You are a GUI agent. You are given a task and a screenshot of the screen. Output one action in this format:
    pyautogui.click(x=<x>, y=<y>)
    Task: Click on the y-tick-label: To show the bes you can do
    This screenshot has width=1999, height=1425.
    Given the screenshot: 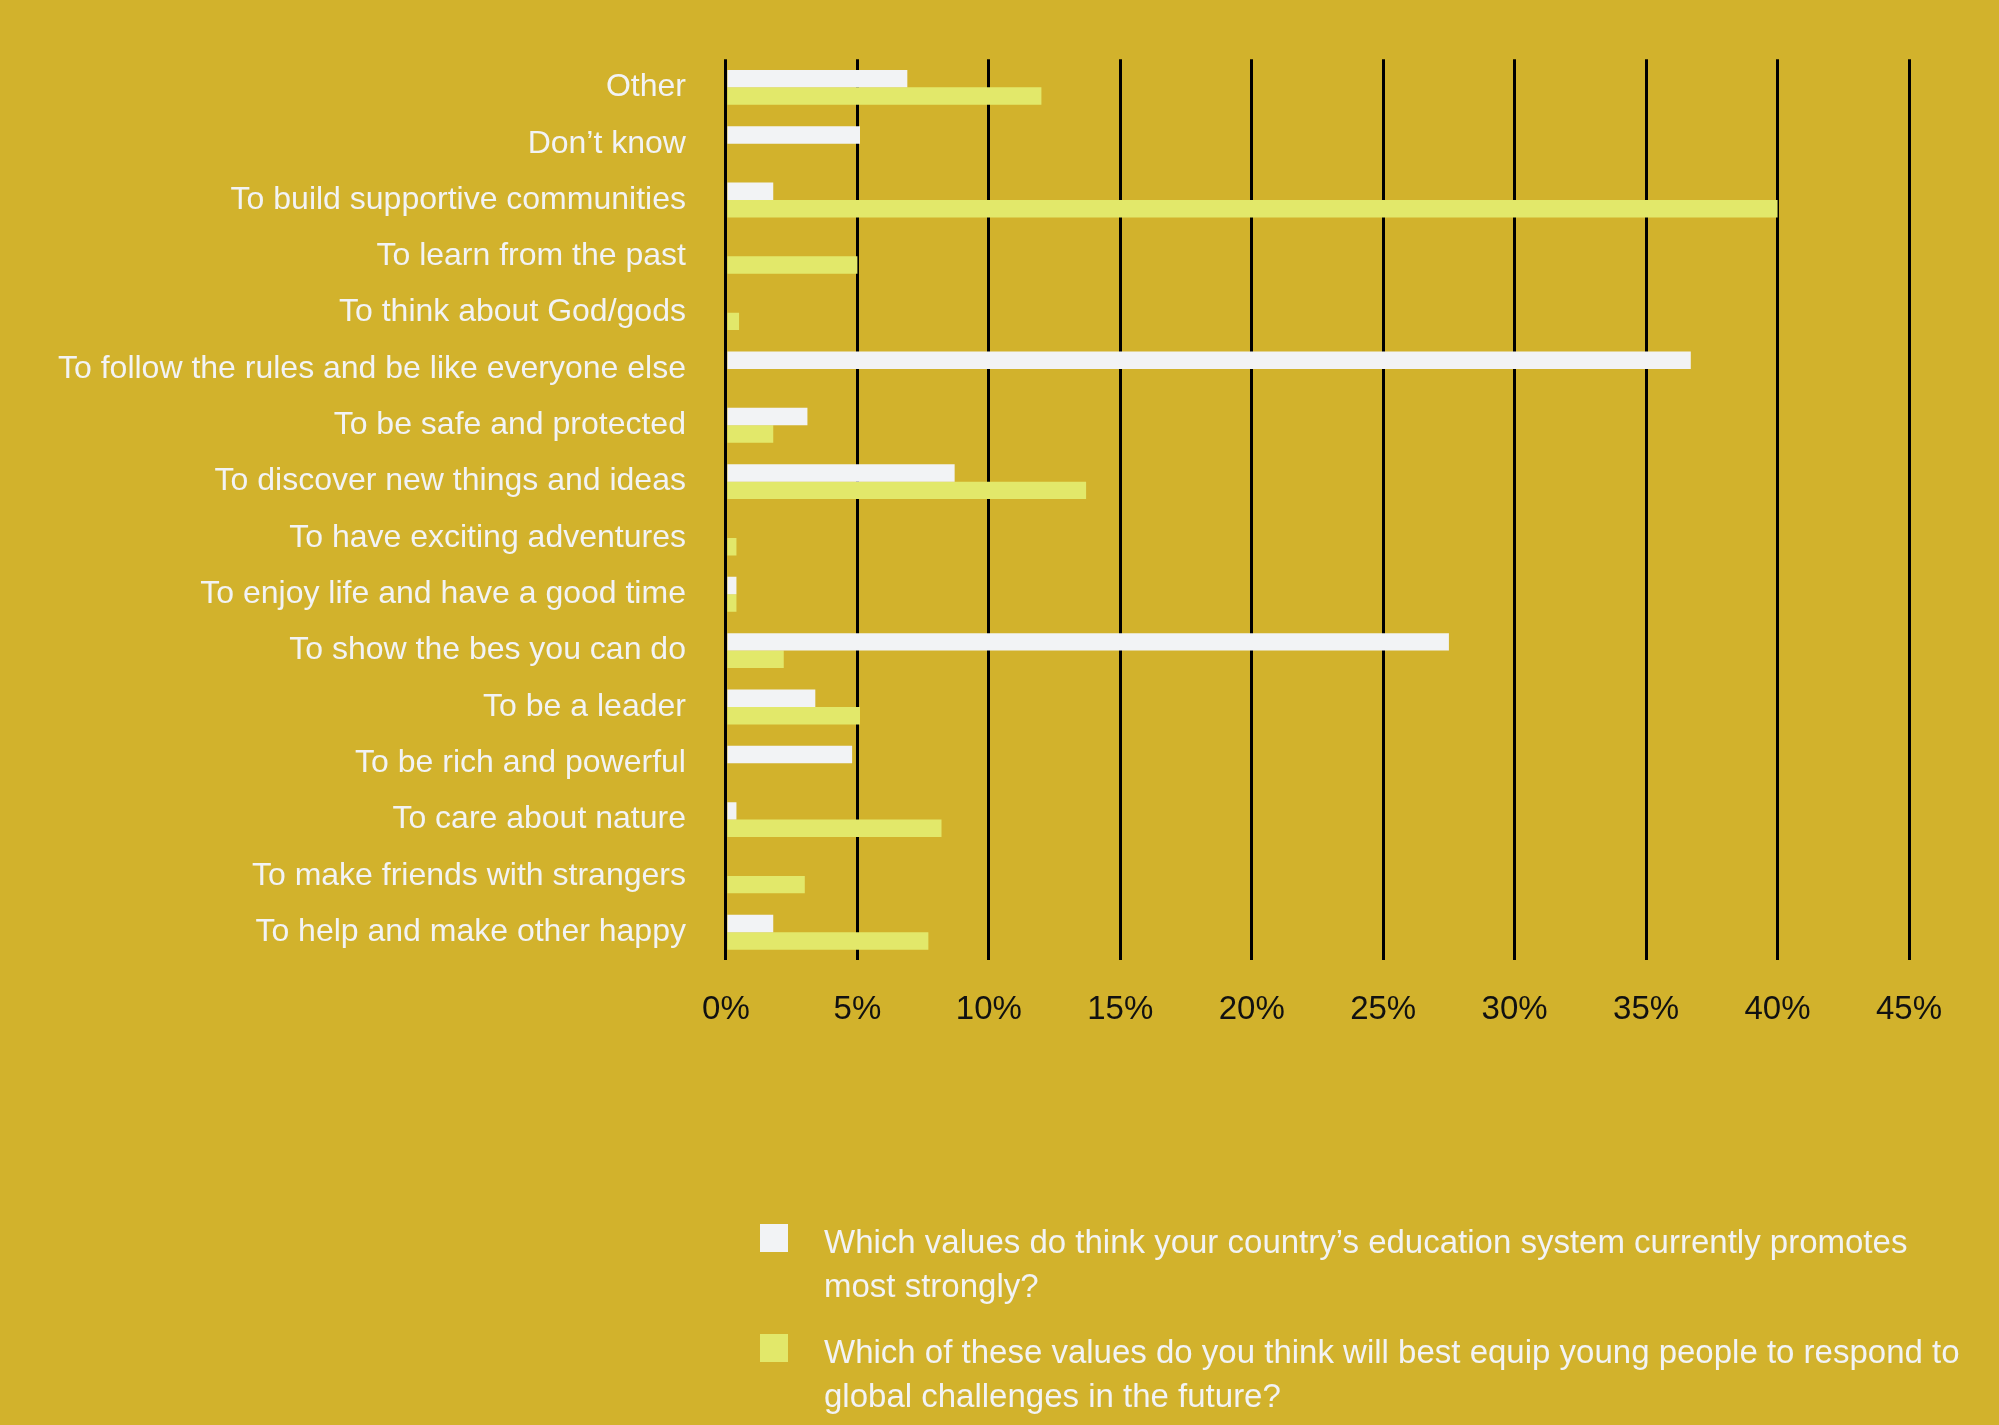 What is the action you would take?
    pyautogui.click(x=487, y=648)
    